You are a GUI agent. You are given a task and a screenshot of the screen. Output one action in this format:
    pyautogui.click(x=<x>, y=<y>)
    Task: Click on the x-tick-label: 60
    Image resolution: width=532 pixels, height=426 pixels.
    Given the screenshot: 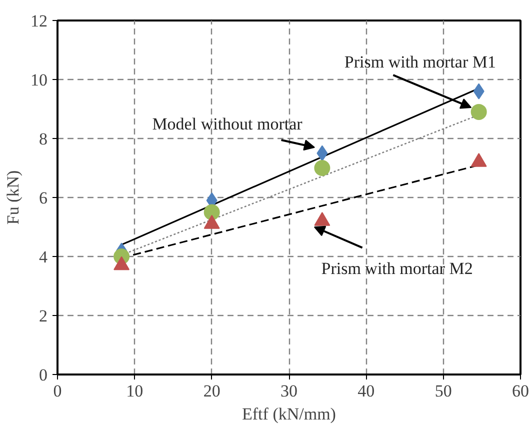 What is the action you would take?
    pyautogui.click(x=520, y=391)
    